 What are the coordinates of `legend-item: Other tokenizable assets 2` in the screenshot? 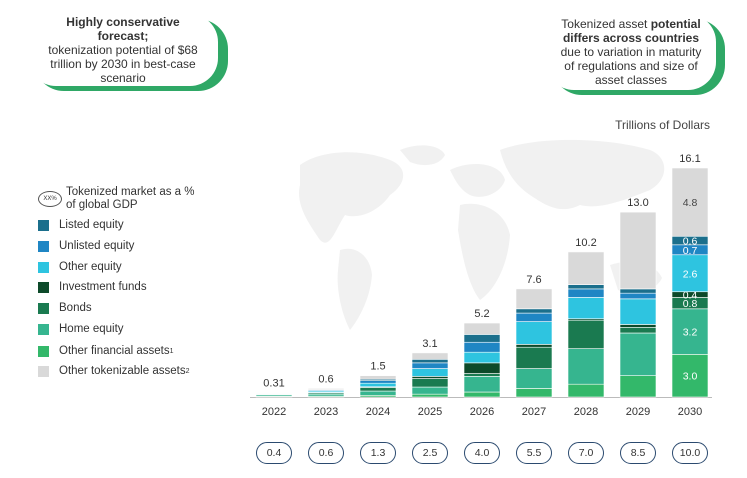 It's located at (113, 371).